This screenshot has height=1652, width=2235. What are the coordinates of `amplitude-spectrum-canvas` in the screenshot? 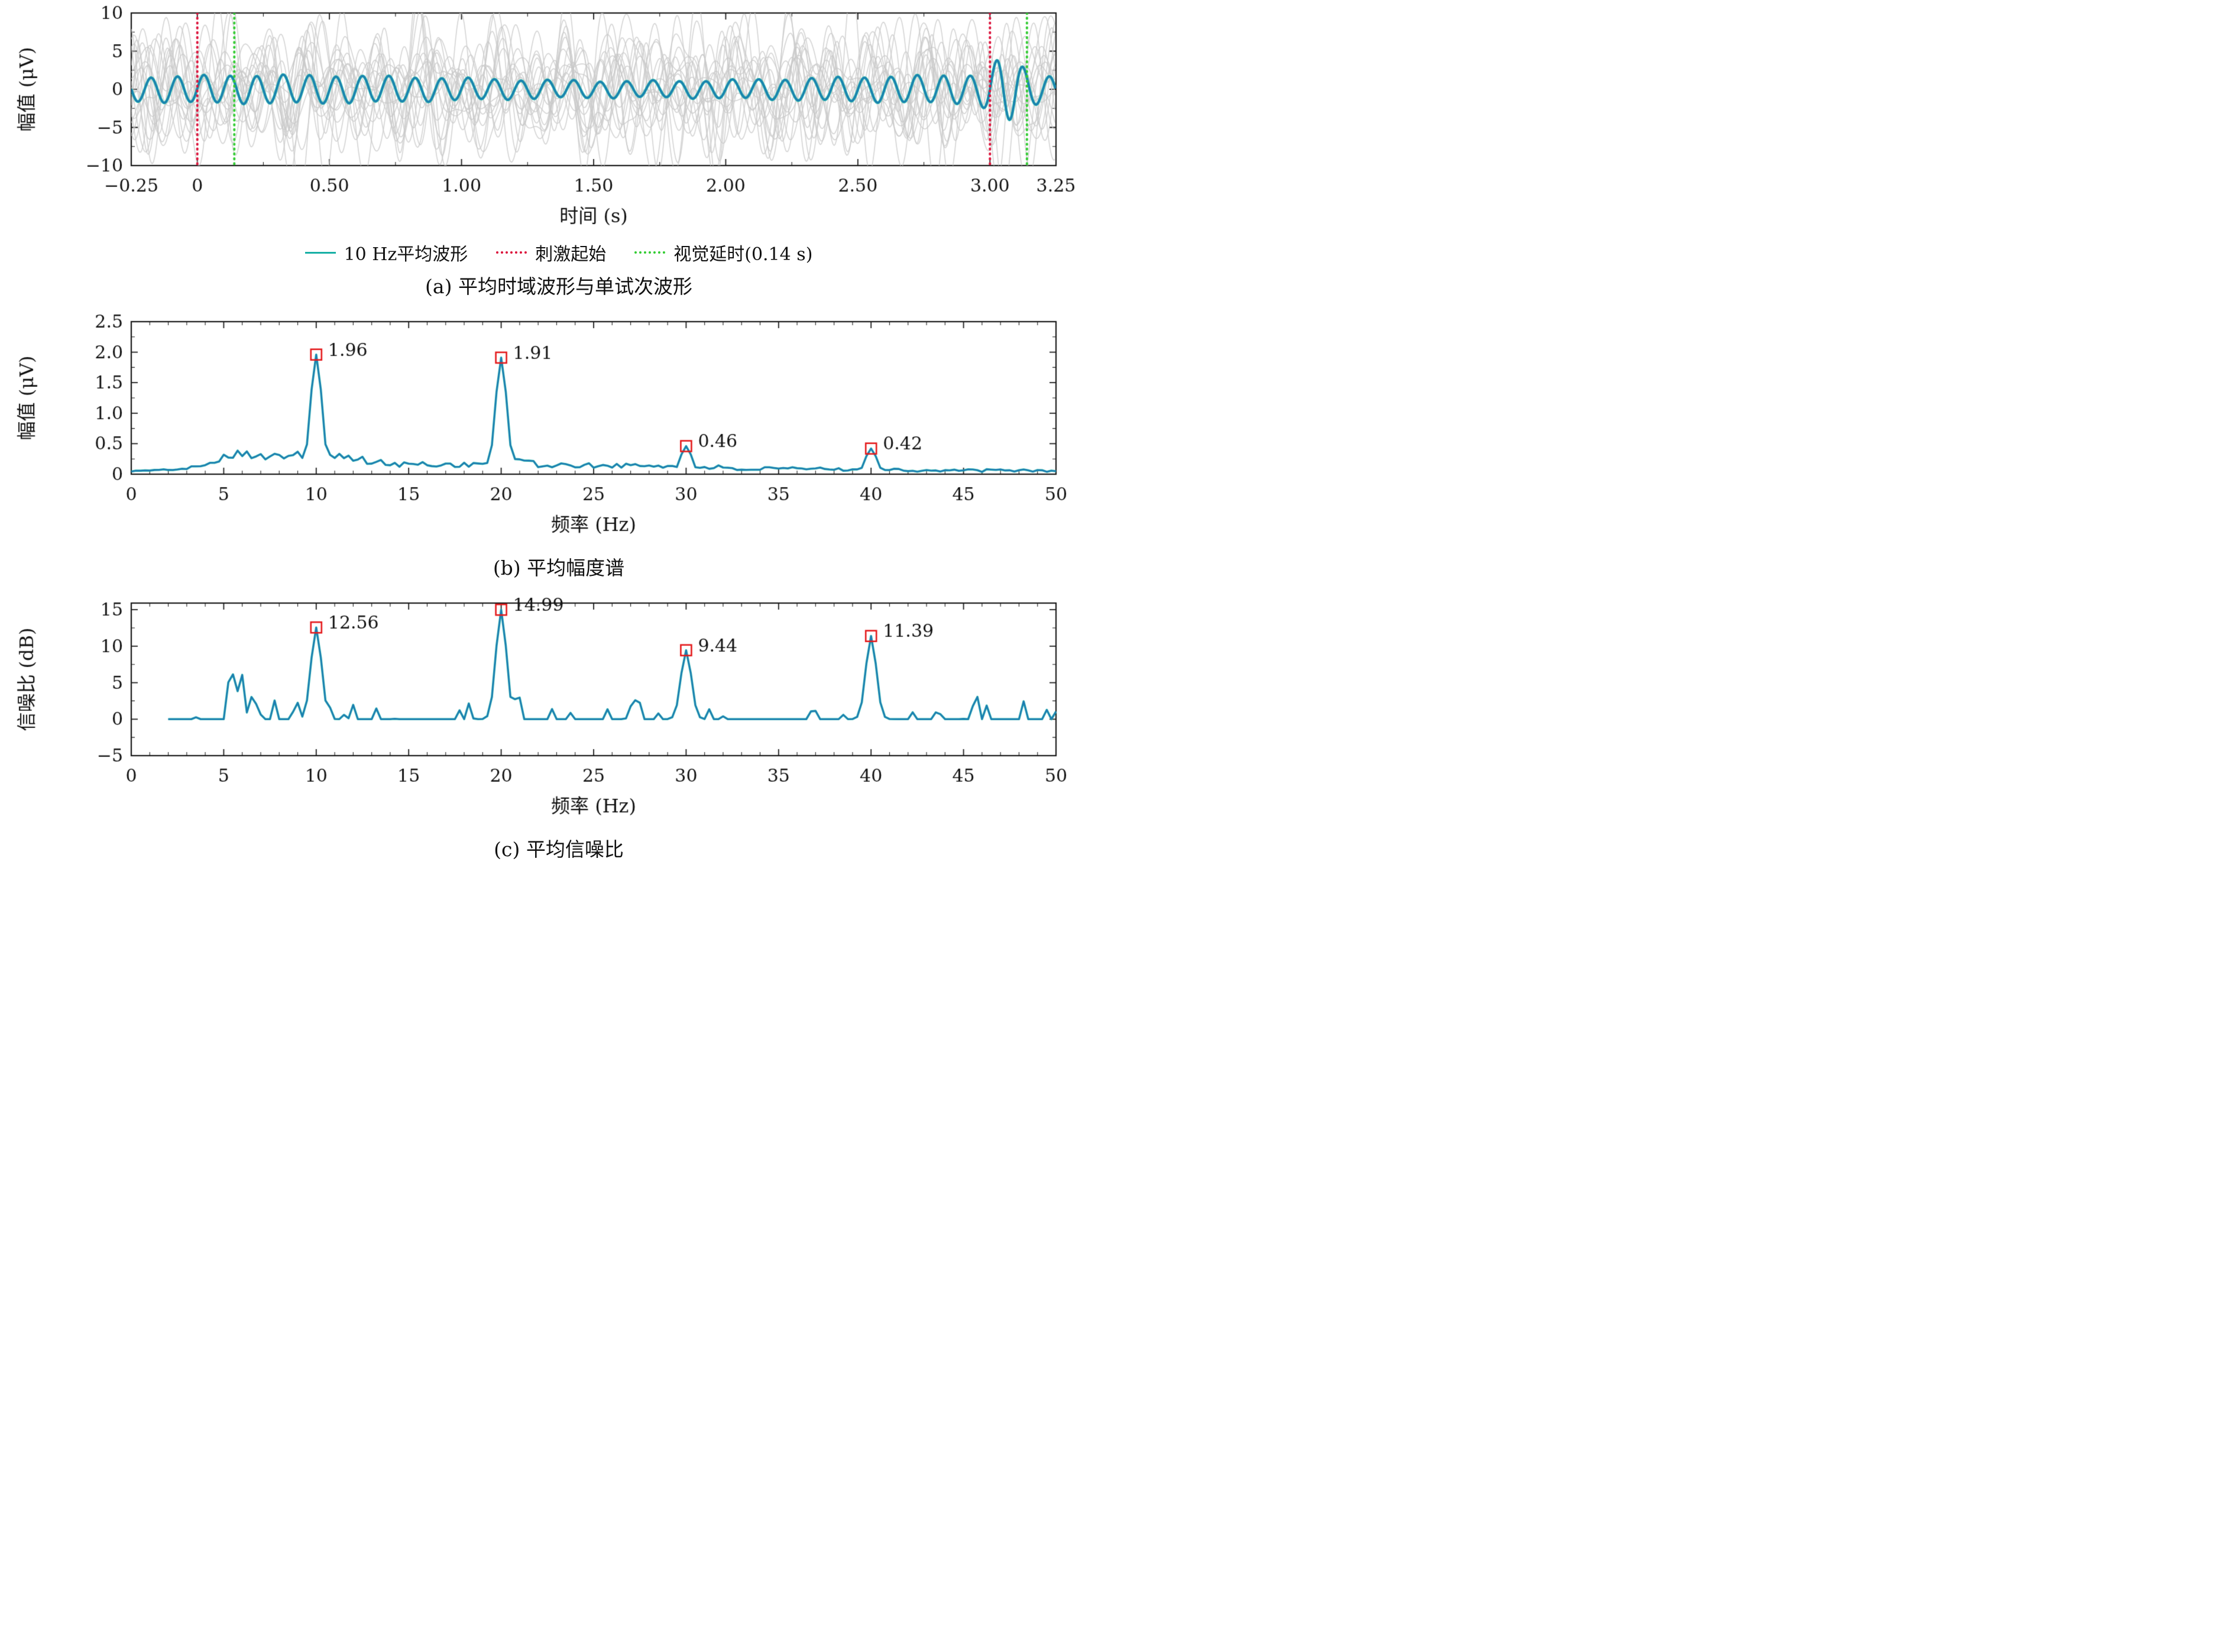 It's located at (559, 430).